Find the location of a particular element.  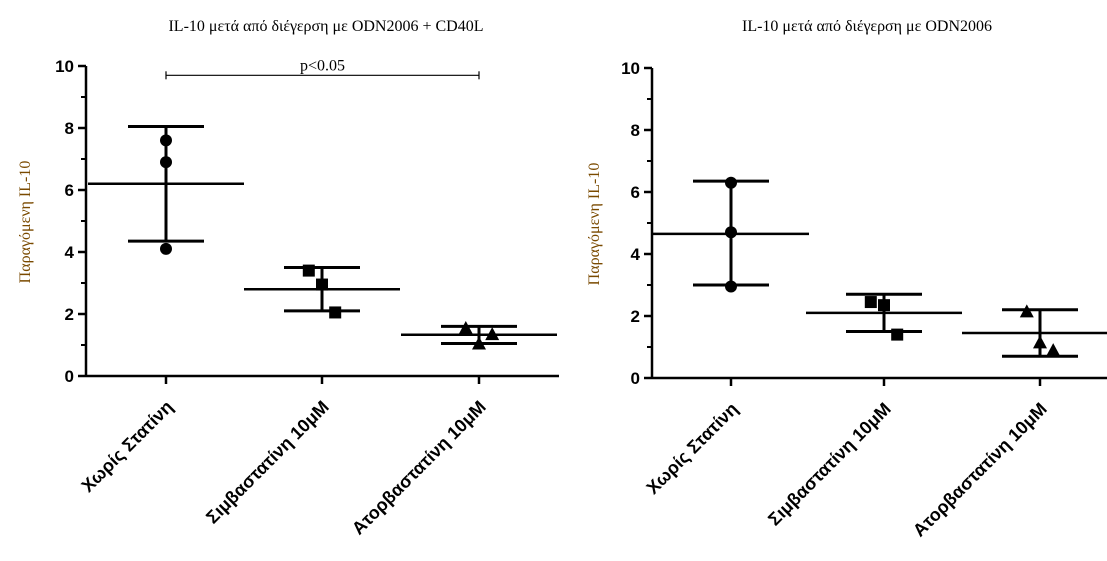

chart-title: IL-10 μετά από διέγερση με ODN2006 is located at coordinates (867, 26).